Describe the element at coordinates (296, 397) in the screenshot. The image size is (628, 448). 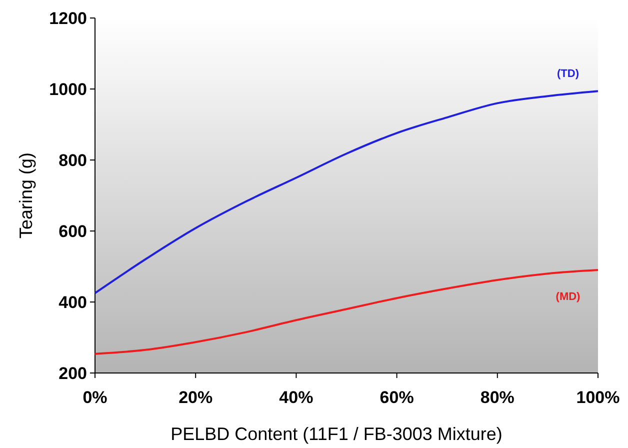
I see `x-tick-label: 40%` at that location.